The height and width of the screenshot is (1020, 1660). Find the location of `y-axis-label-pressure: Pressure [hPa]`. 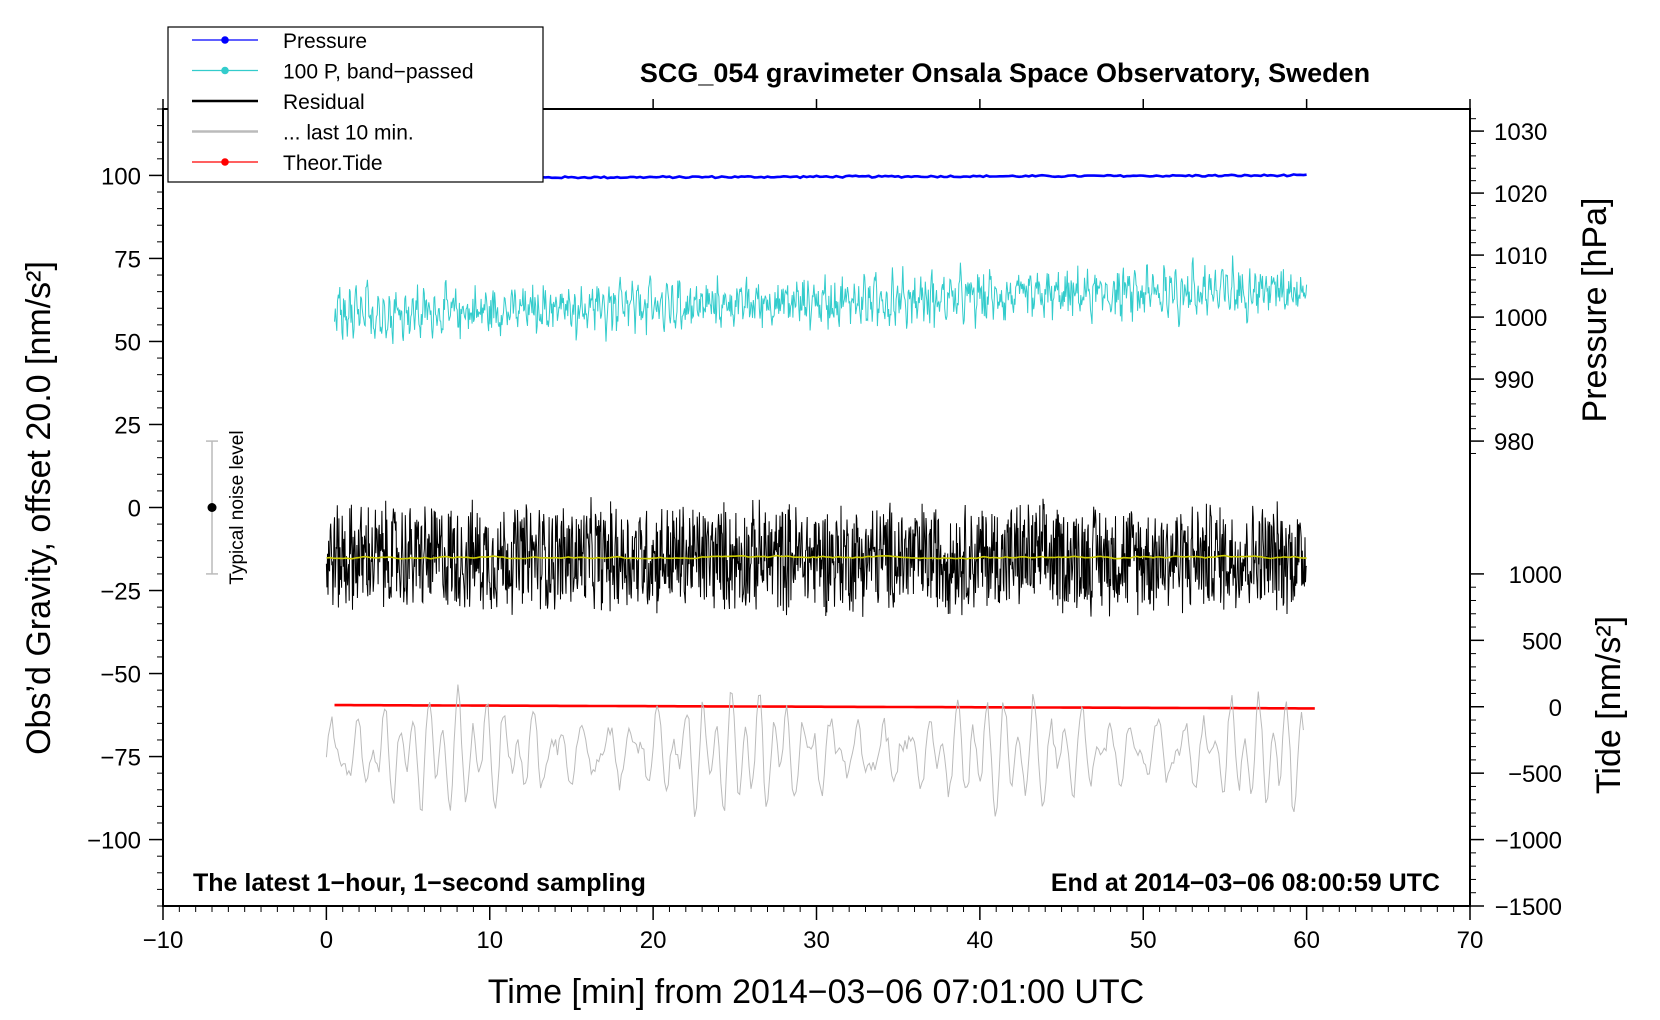

y-axis-label-pressure: Pressure [hPa] is located at coordinates (1595, 310).